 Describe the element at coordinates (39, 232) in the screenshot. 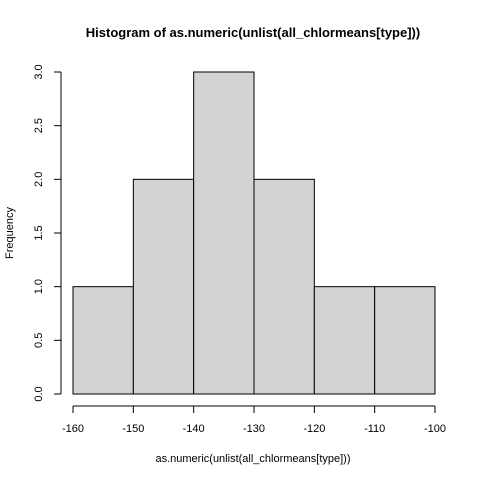

I see `y-tick-label: 1.5` at that location.